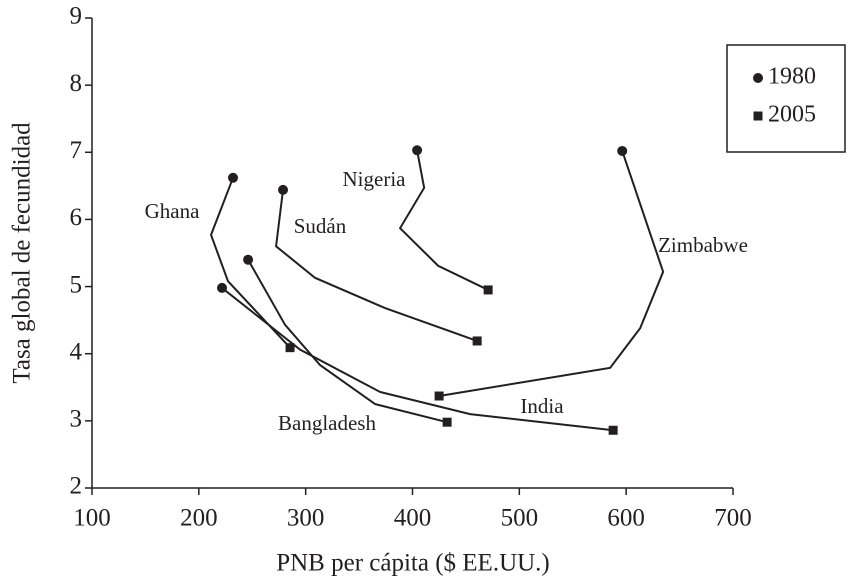  What do you see at coordinates (375, 179) in the screenshot?
I see `series-label: Nigeria` at bounding box center [375, 179].